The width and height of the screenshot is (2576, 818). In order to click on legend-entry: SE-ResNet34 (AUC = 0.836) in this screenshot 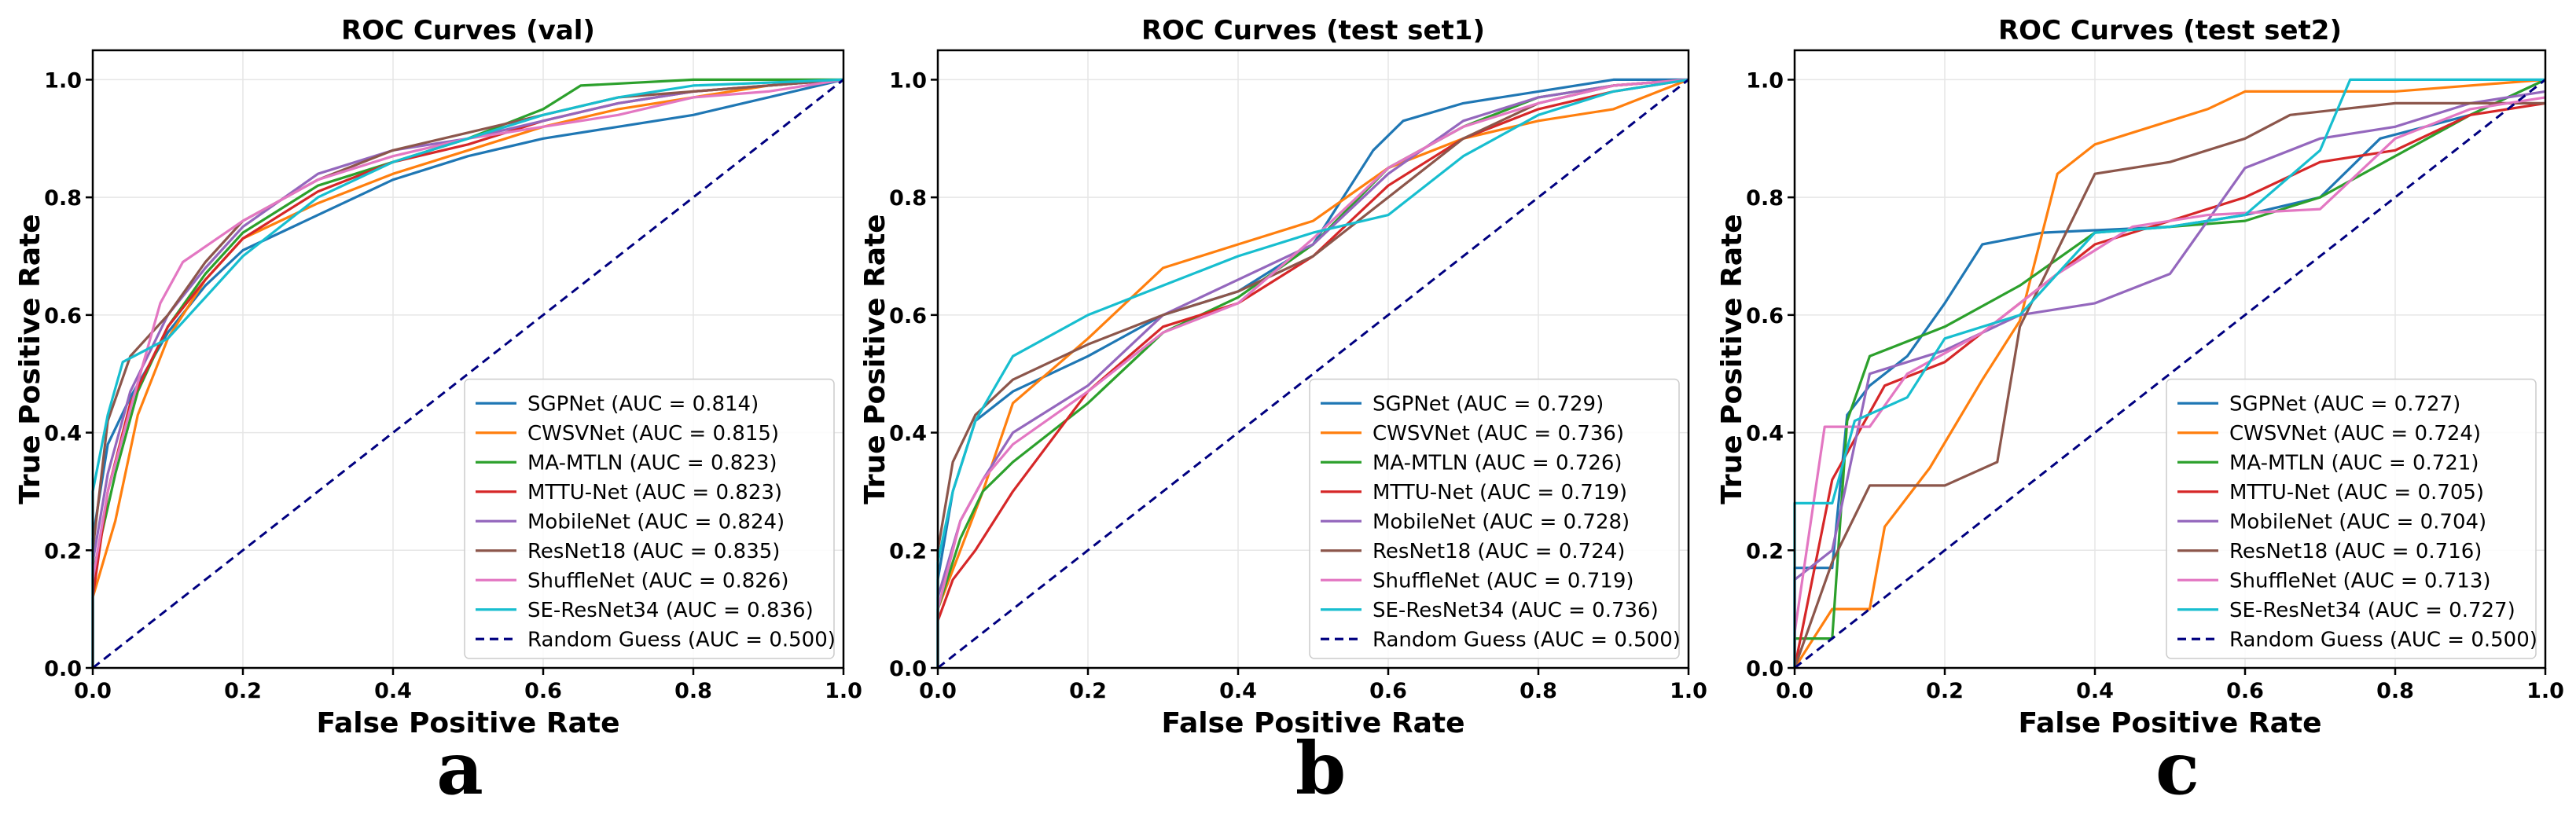, I will do `click(670, 610)`.